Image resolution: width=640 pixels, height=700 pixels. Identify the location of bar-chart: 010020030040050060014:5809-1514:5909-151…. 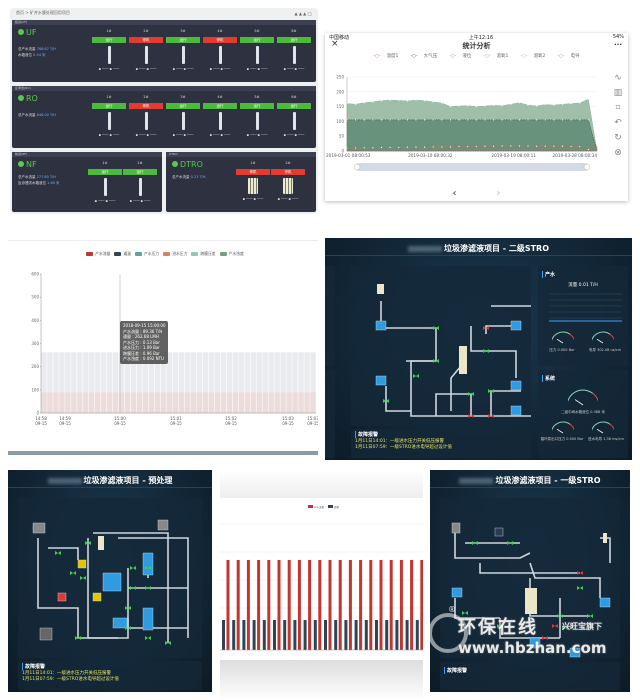
(163, 341).